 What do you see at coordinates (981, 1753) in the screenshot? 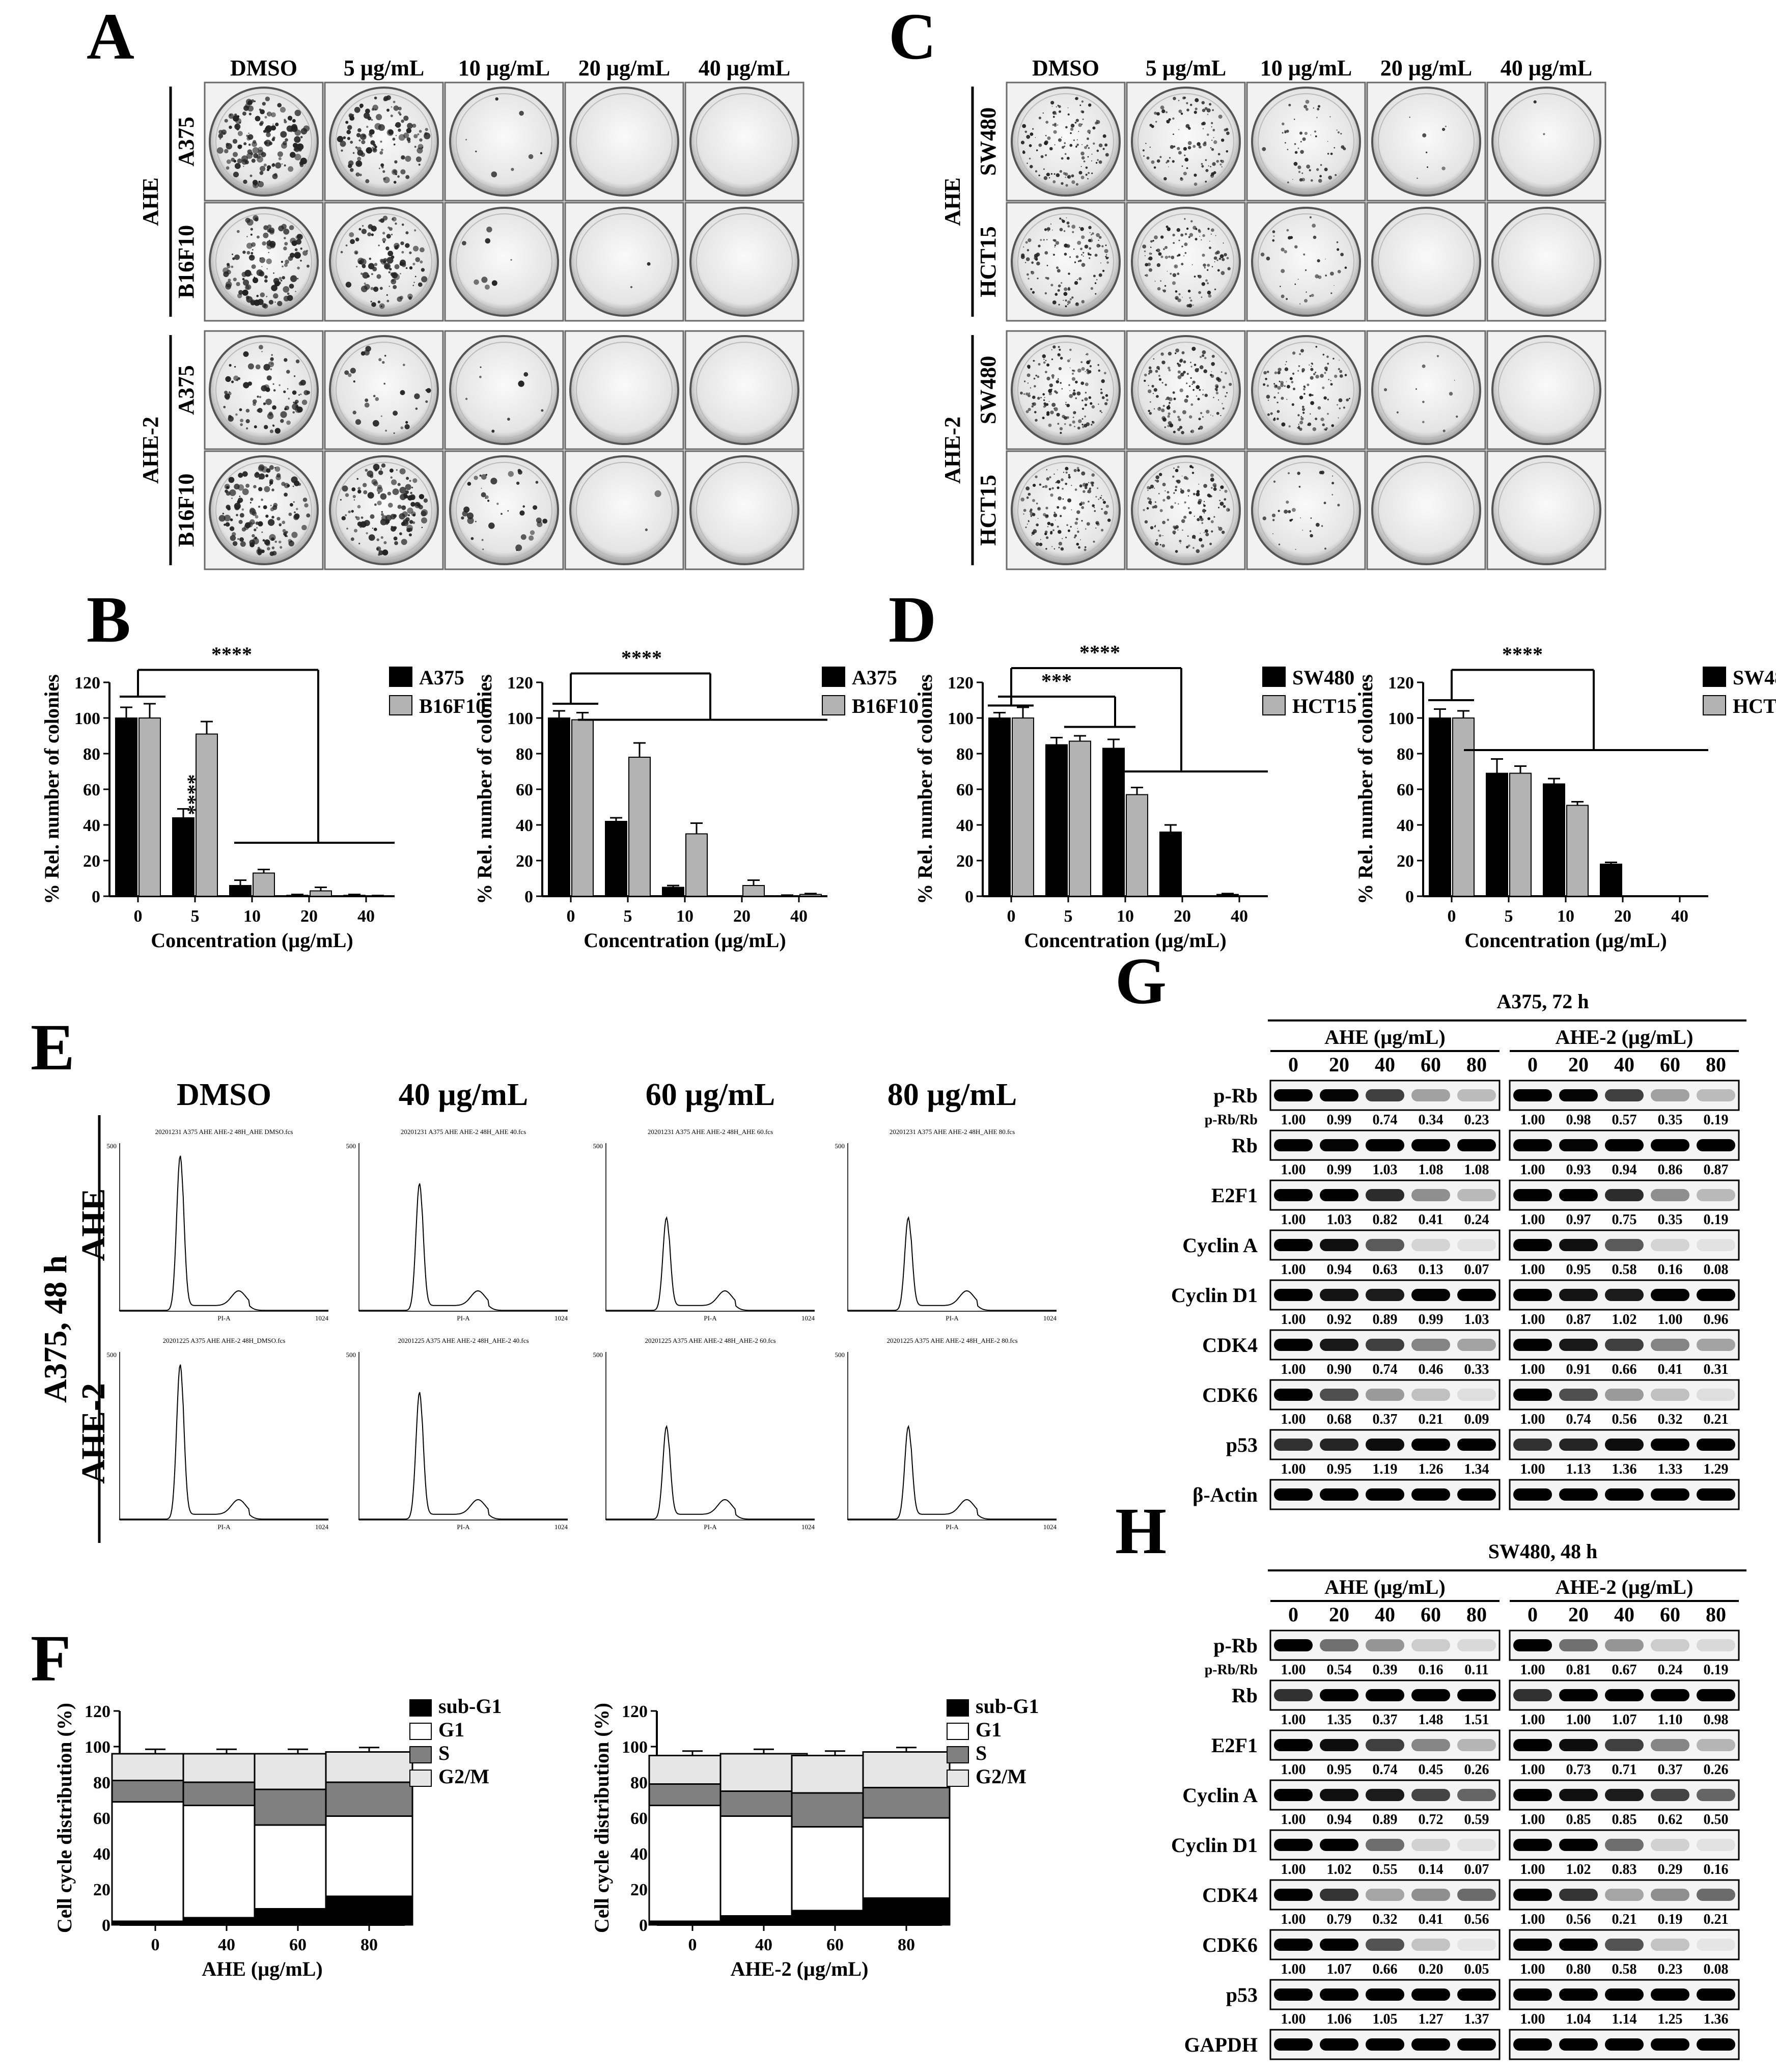
I see `legend-label: S` at bounding box center [981, 1753].